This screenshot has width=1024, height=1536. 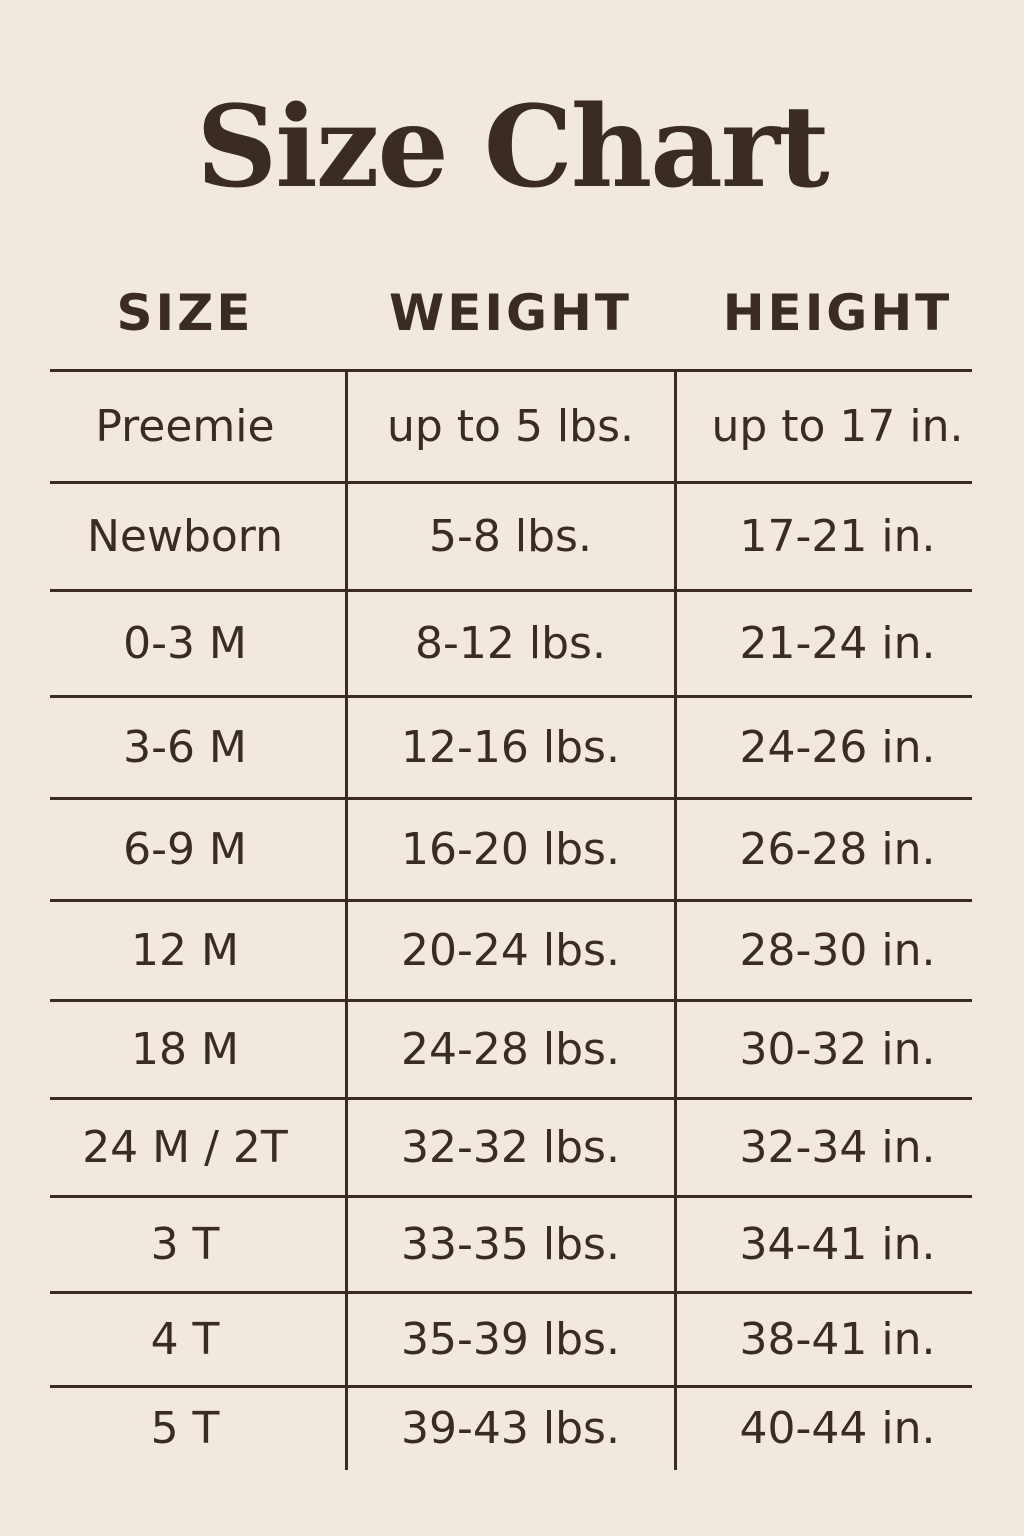 What do you see at coordinates (837, 1049) in the screenshot?
I see `height-cell: 30-32 in.` at bounding box center [837, 1049].